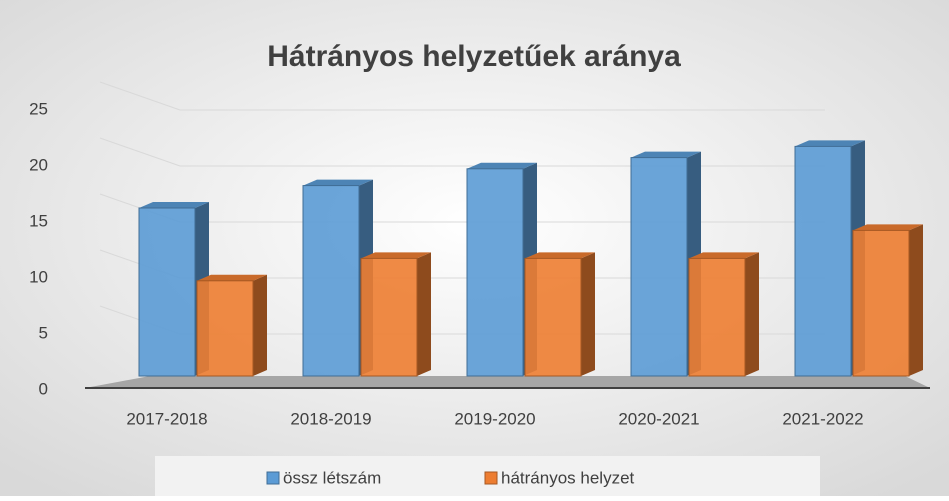 Image resolution: width=949 pixels, height=501 pixels. Describe the element at coordinates (38, 164) in the screenshot. I see `y-tick-label: 20` at that location.